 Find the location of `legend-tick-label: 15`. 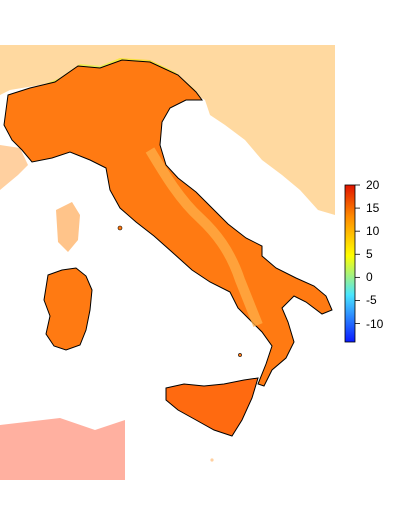

legend-tick-label: 15 is located at coordinates (373, 208).